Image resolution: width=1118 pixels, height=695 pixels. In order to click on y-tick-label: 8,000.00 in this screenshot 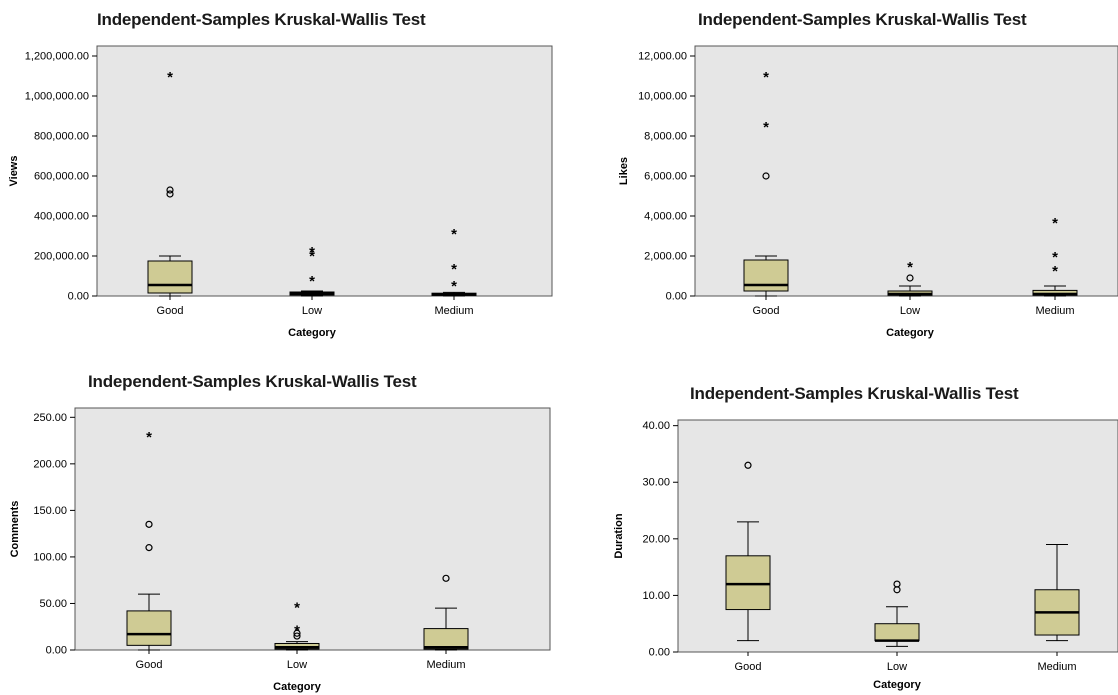, I will do `click(665, 137)`.